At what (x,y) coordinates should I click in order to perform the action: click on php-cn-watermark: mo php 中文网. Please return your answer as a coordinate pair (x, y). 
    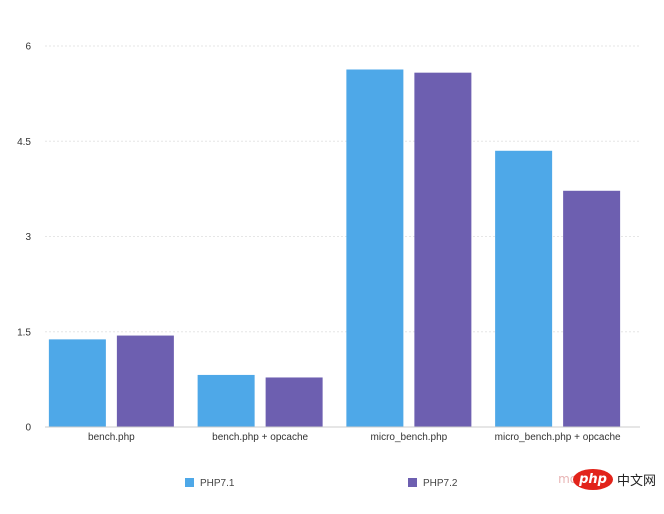
    Looking at the image, I should click on (607, 479).